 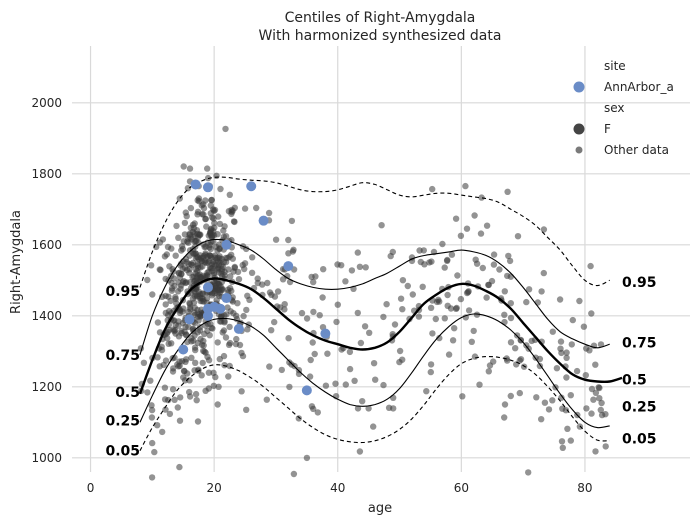 What do you see at coordinates (46, 387) in the screenshot?
I see `y-tick-label: 1200` at bounding box center [46, 387].